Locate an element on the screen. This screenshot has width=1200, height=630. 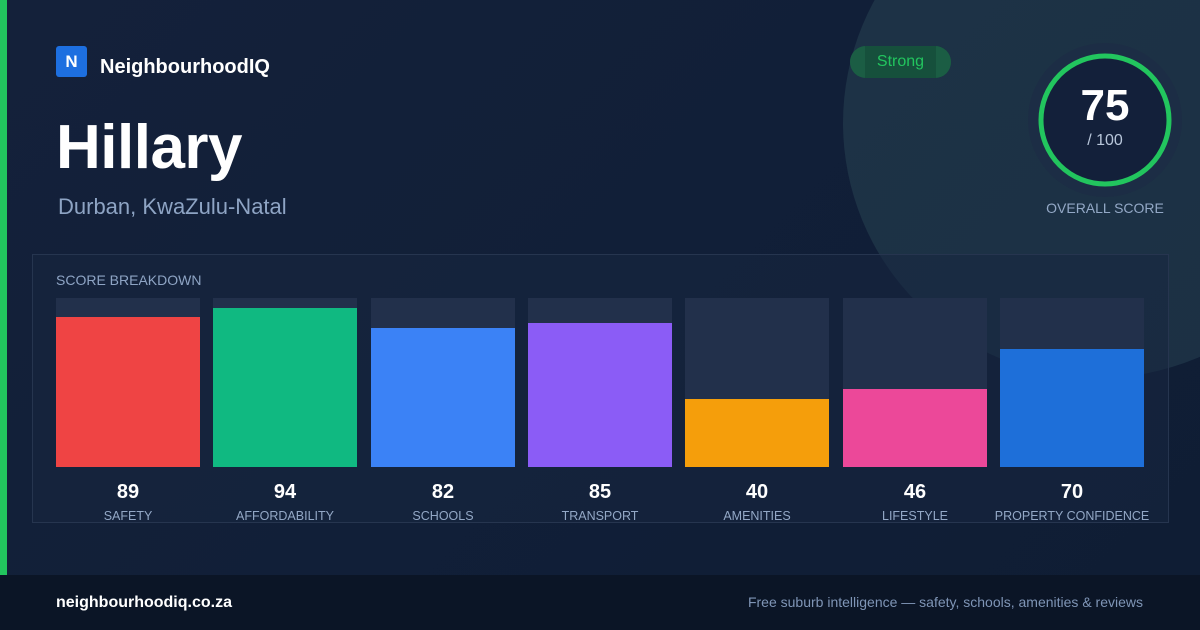
score-bar-lifestyle: 46 LIFESTYLE is located at coordinates (915, 410).